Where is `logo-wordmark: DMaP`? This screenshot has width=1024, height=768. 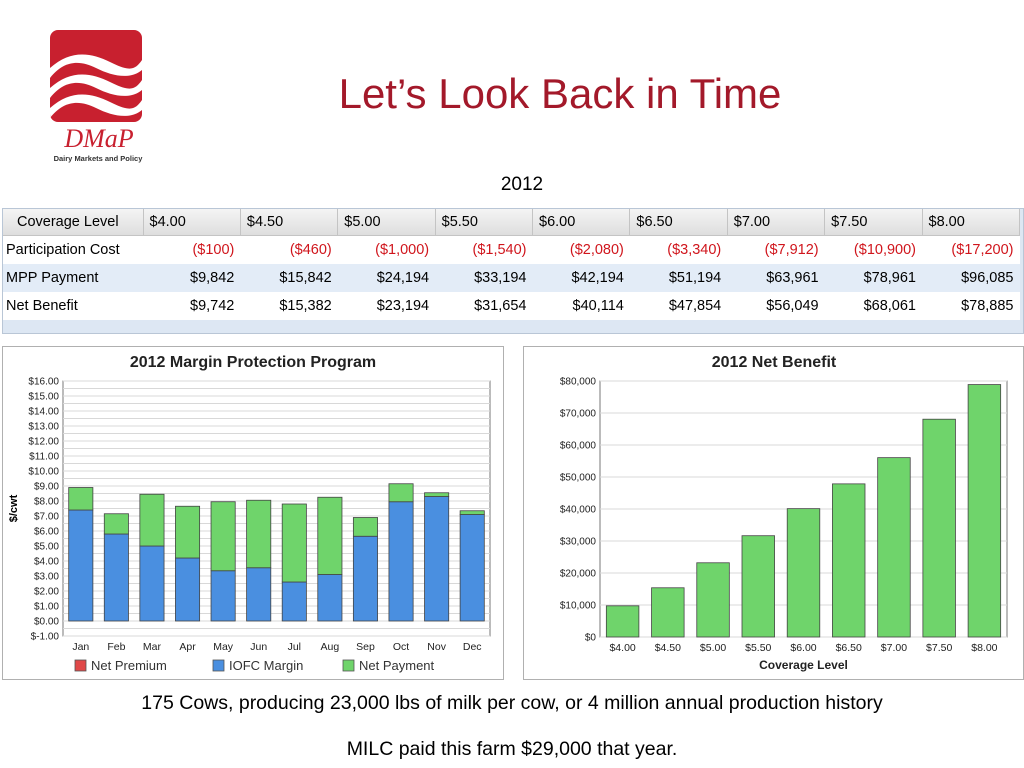
logo-wordmark: DMaP is located at coordinates (99, 138).